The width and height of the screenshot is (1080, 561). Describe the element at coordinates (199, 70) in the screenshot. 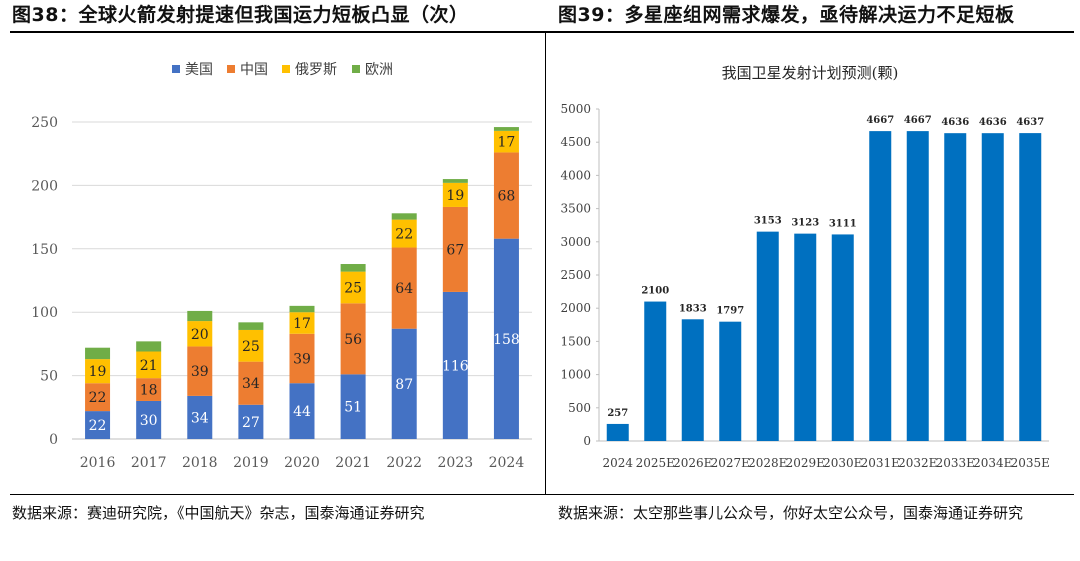

I see `legend-label-usa: 美国` at that location.